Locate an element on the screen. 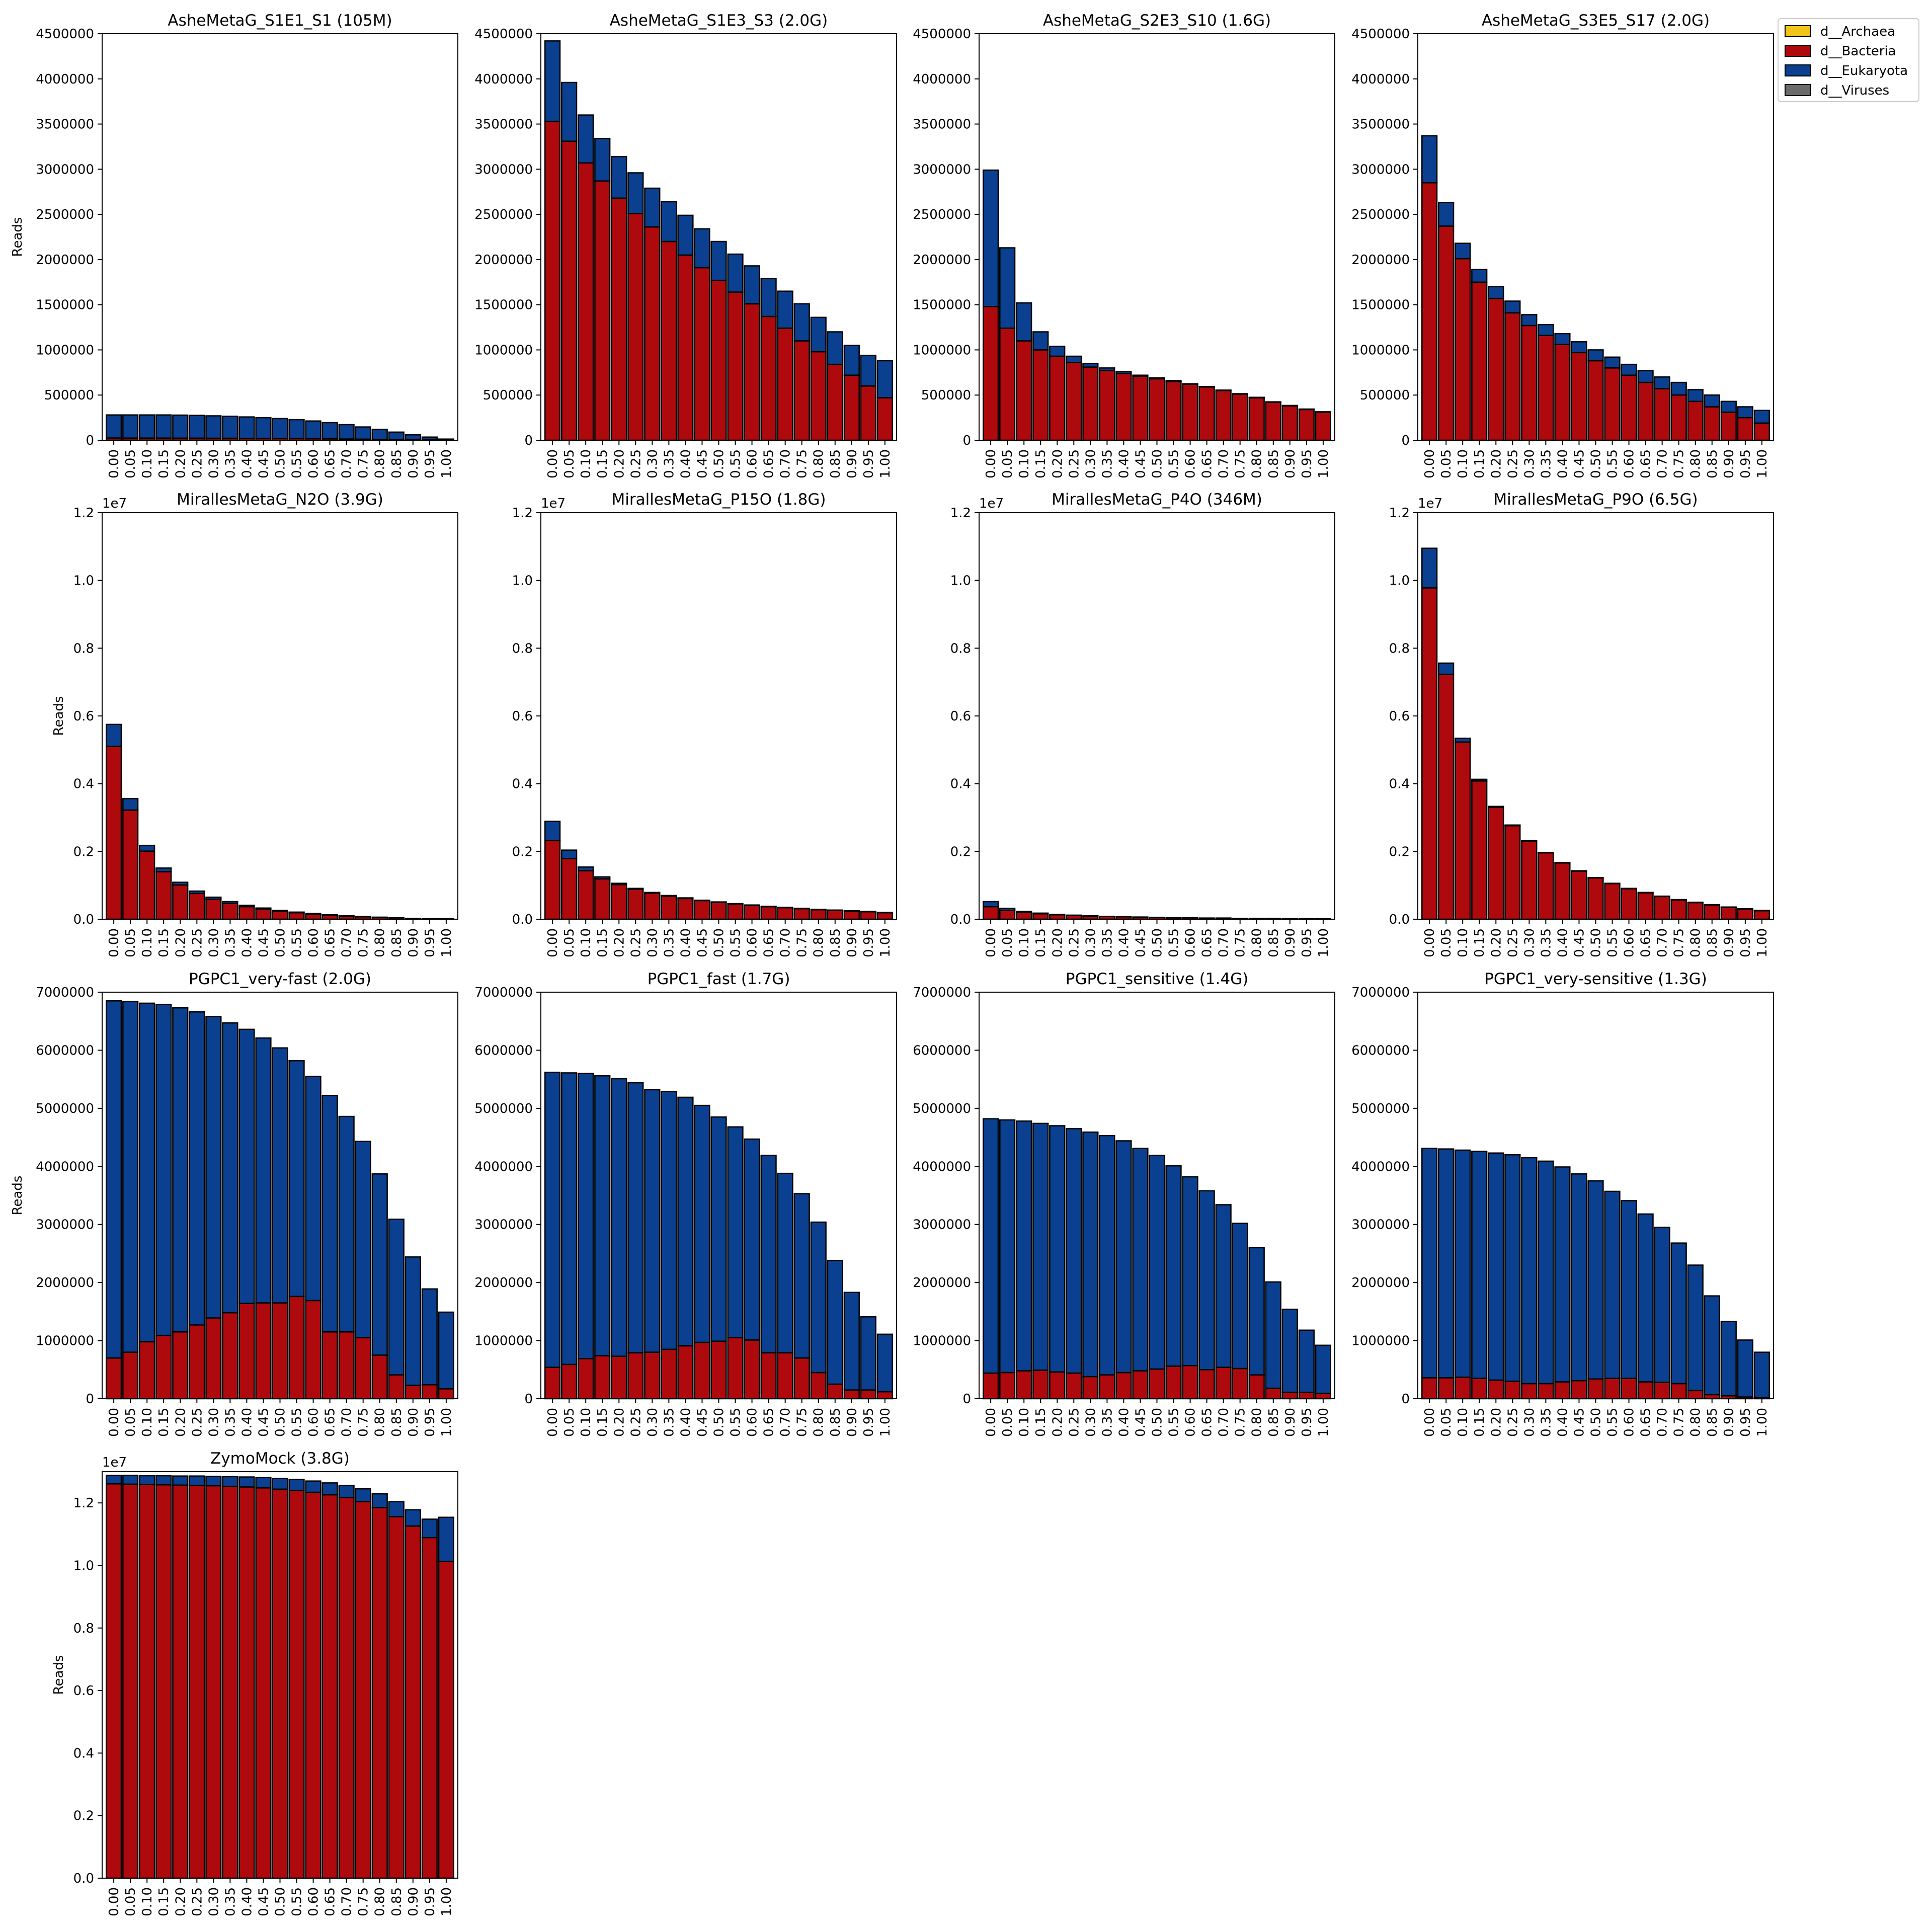 This screenshot has height=1932, width=1932. y-tick-label: 0.2 is located at coordinates (523, 851).